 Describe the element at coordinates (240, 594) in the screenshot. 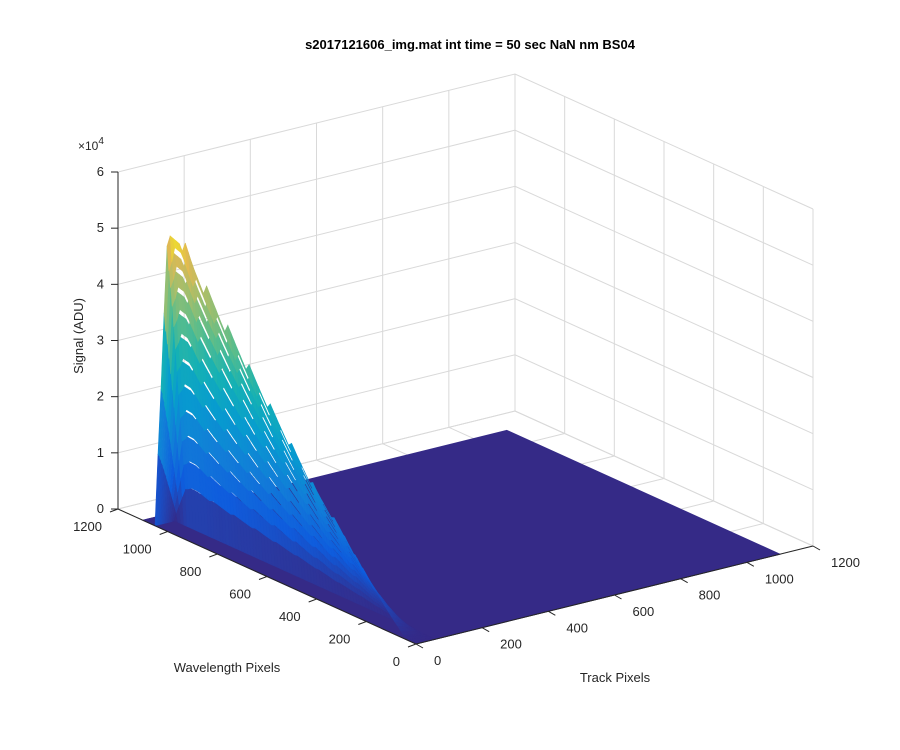

I see `y-tick-label: 600` at that location.